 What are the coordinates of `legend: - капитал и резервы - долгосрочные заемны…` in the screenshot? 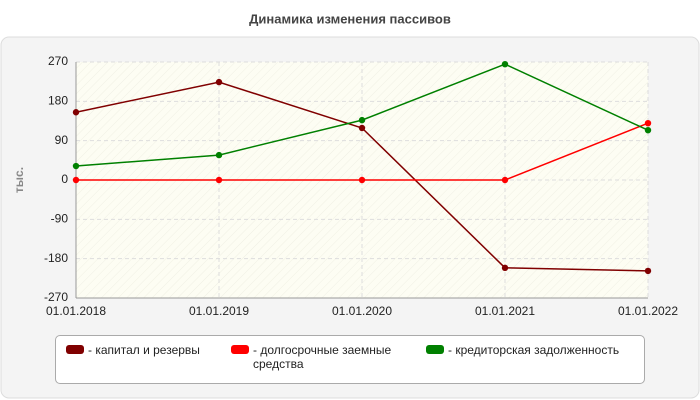 It's located at (350, 359).